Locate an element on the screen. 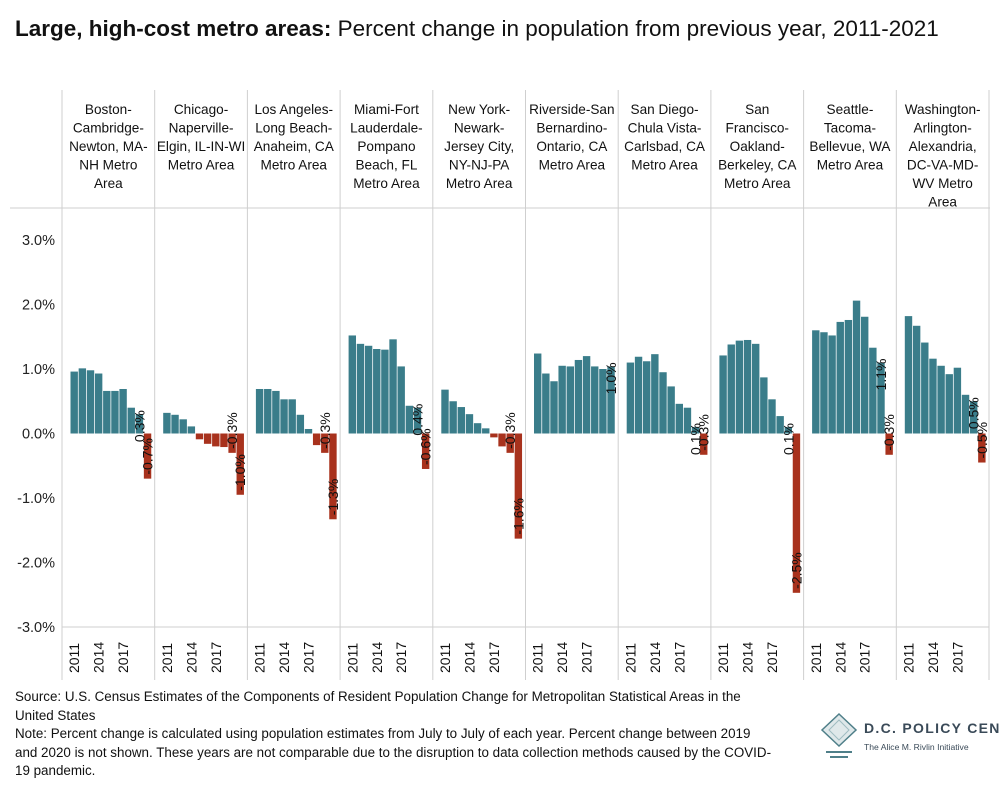 Image resolution: width=1000 pixels, height=800 pixels. panel-header-line: Los Angeles- is located at coordinates (293, 109).